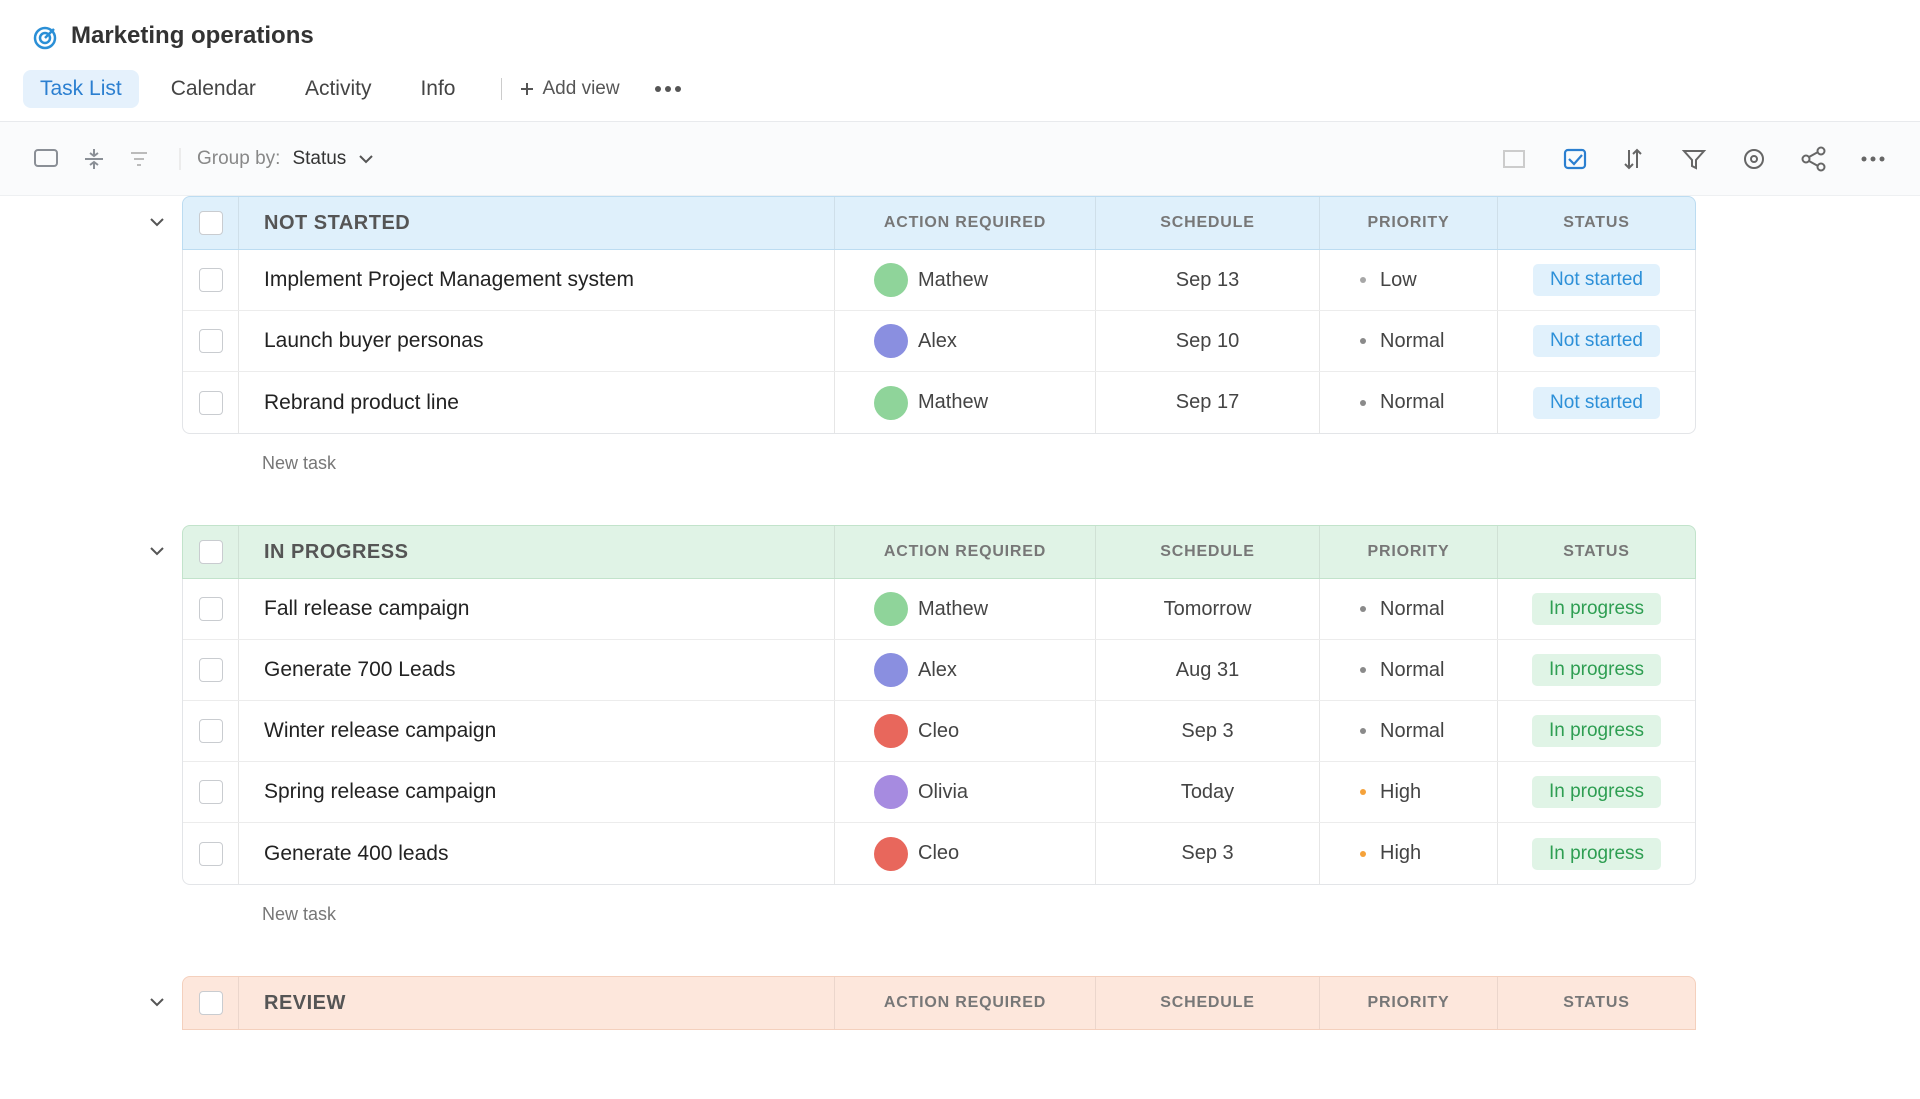 The height and width of the screenshot is (1099, 1920). What do you see at coordinates (953, 608) in the screenshot?
I see `assignee-name: Mathew` at bounding box center [953, 608].